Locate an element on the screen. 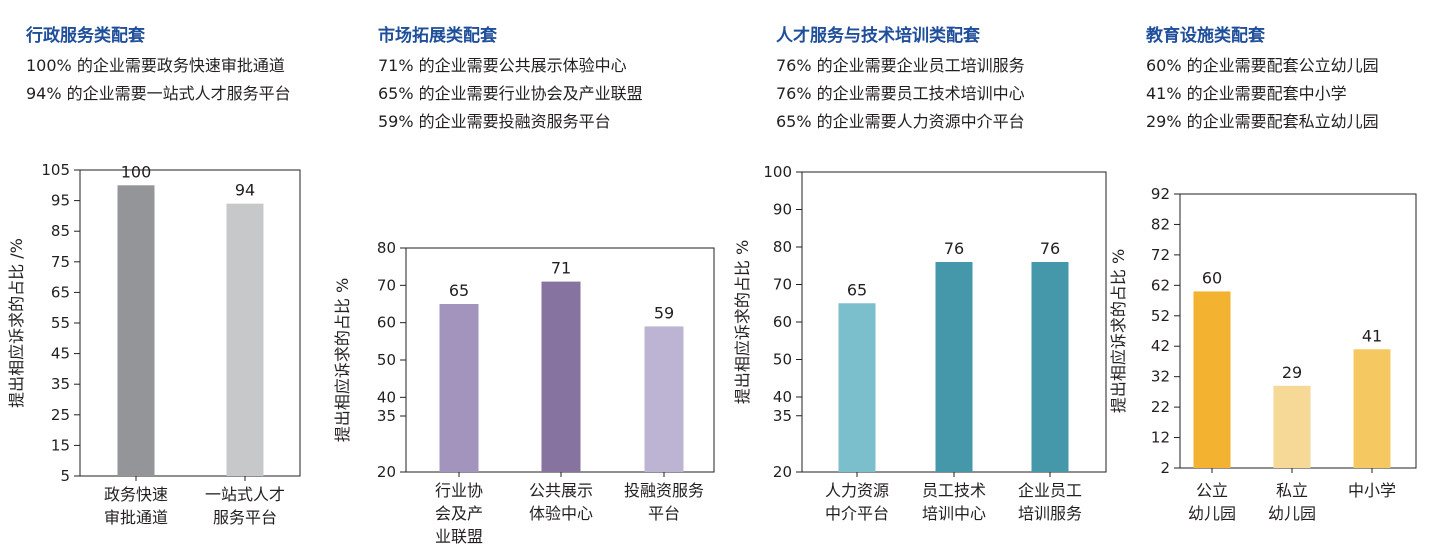  stat-line: 65% 的企业需要行业协会及产业联盟 is located at coordinates (510, 93).